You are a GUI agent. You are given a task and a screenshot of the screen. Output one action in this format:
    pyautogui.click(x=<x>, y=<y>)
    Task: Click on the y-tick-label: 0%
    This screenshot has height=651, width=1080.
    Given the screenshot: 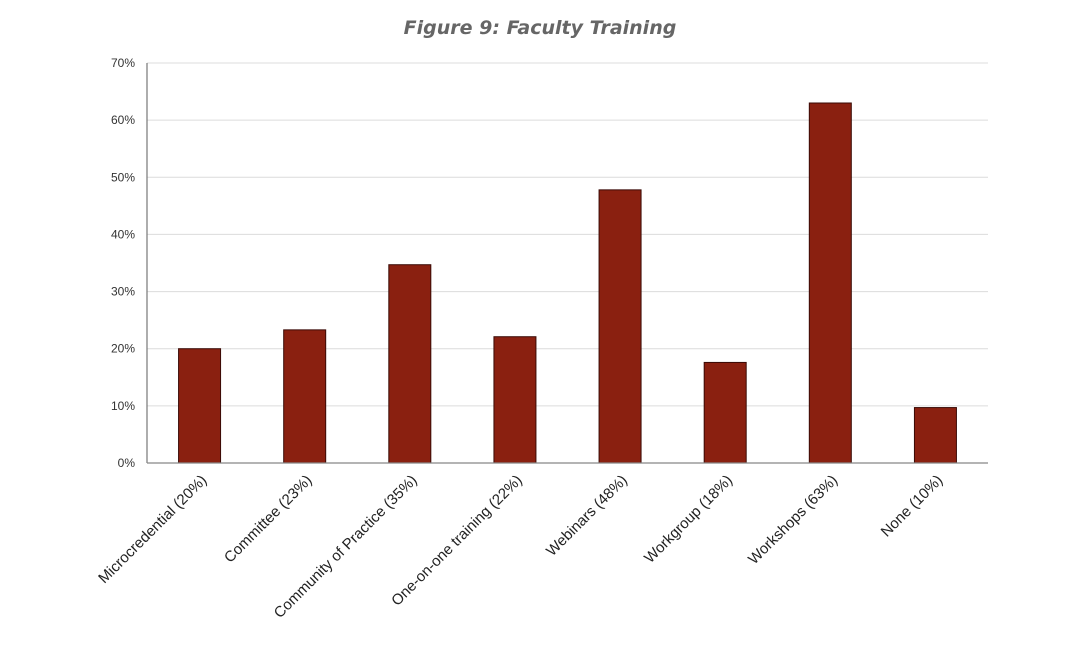 What is the action you would take?
    pyautogui.click(x=127, y=463)
    